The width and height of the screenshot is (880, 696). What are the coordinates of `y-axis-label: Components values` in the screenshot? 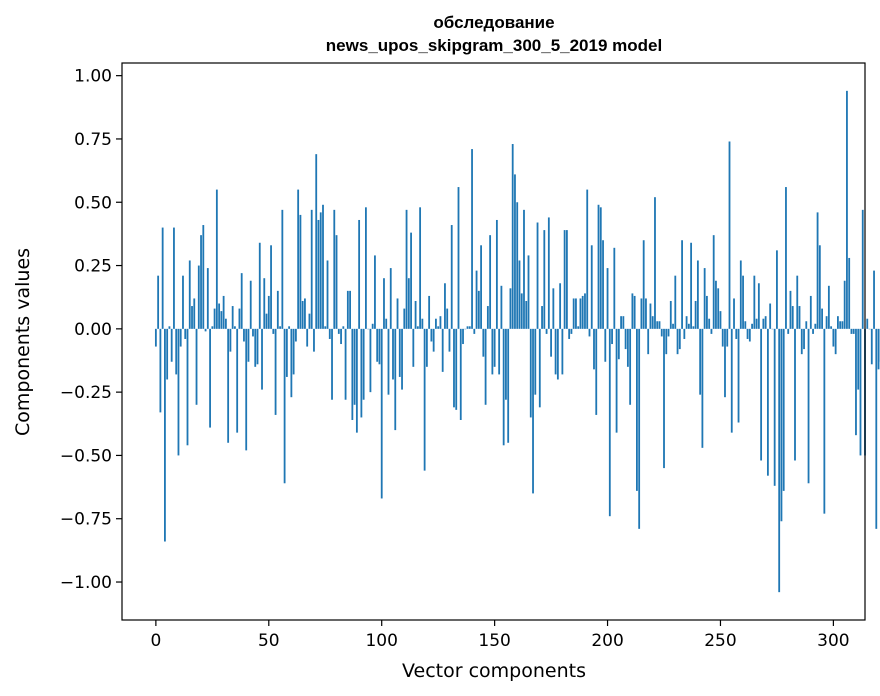 It's located at (23, 342).